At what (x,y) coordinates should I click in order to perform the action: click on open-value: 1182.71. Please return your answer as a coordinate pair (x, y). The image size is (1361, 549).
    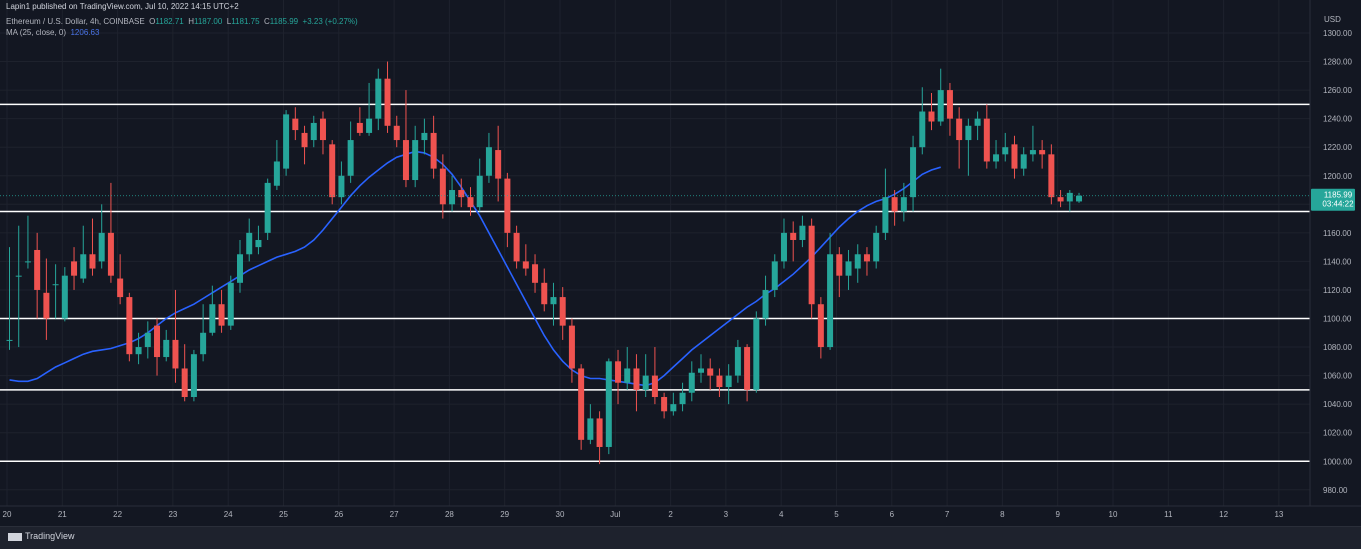
    Looking at the image, I should click on (169, 21).